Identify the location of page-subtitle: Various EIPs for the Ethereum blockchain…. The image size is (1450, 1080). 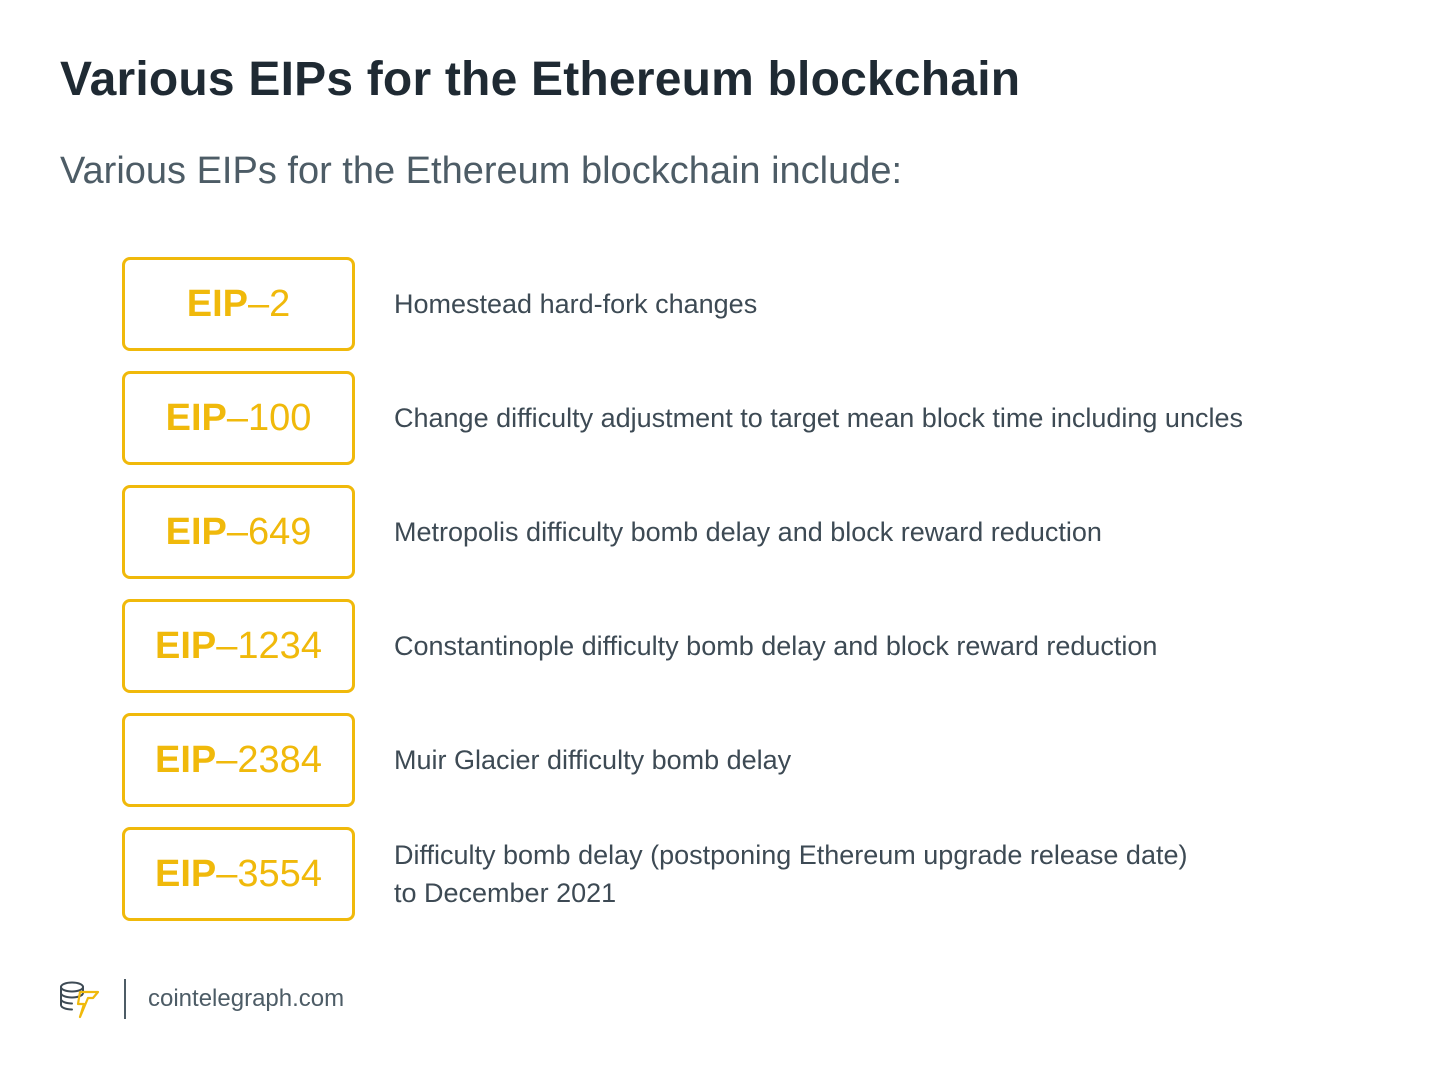
(481, 171).